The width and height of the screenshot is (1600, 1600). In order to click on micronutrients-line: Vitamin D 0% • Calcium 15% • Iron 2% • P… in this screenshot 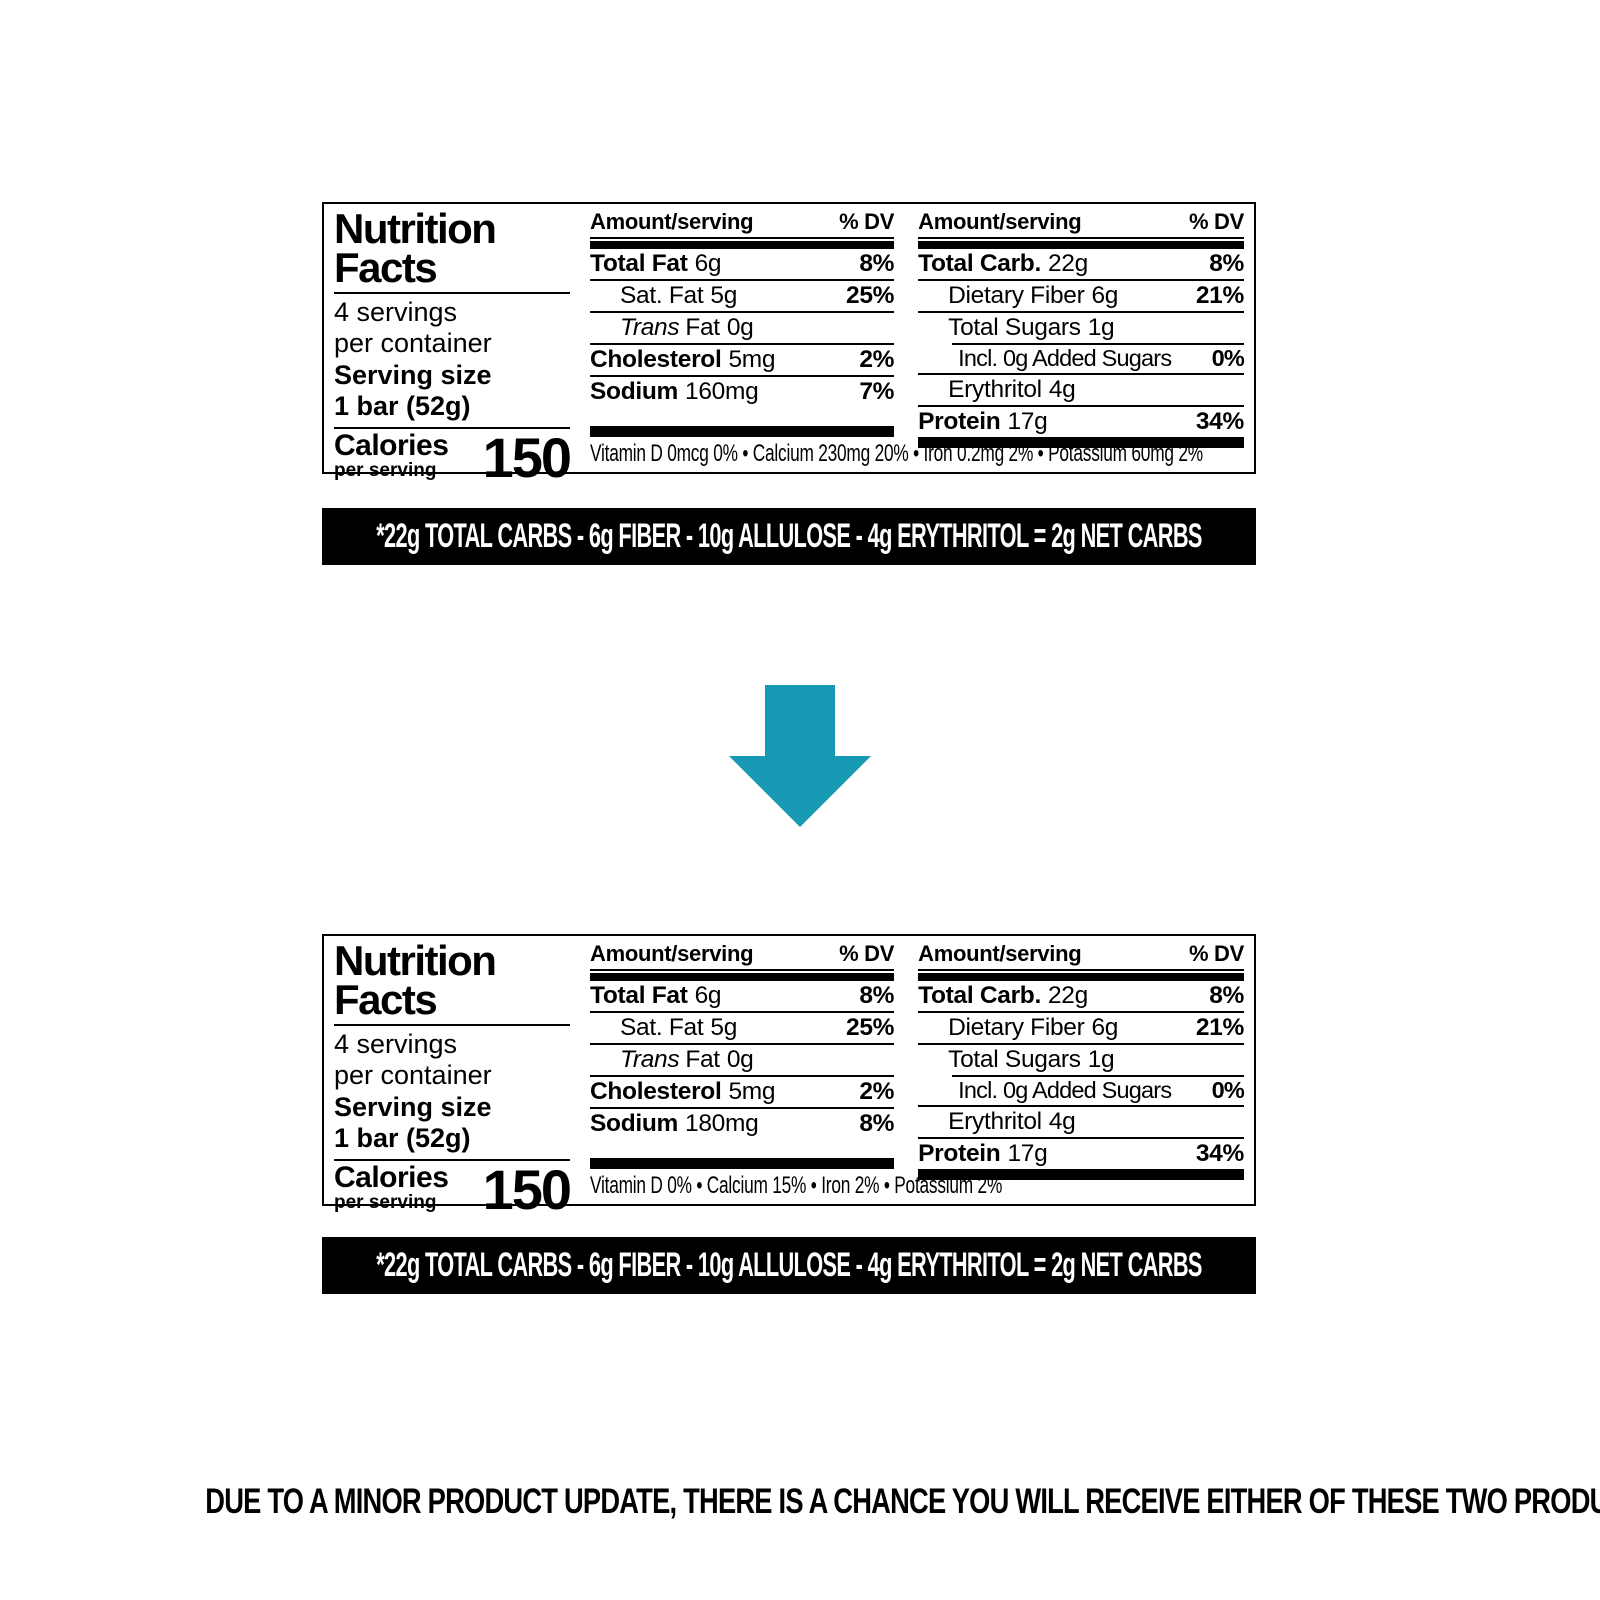, I will do `click(796, 1185)`.